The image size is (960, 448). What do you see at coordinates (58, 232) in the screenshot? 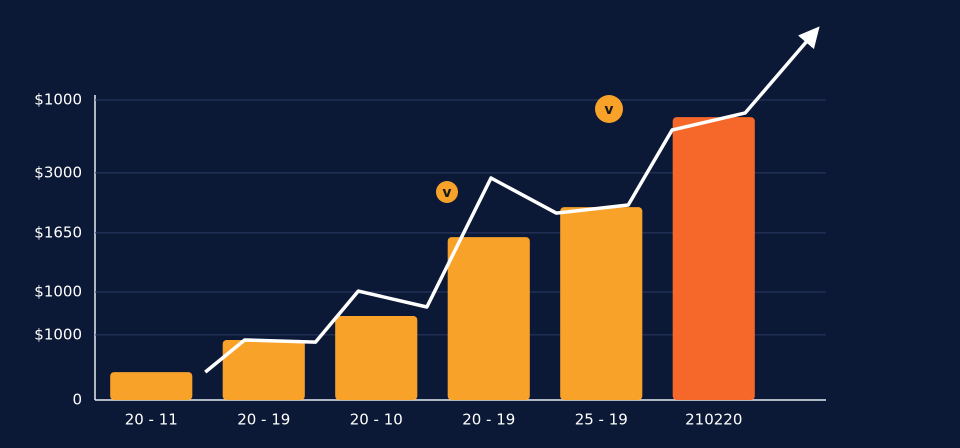
I see `y-tick-label: $1650` at bounding box center [58, 232].